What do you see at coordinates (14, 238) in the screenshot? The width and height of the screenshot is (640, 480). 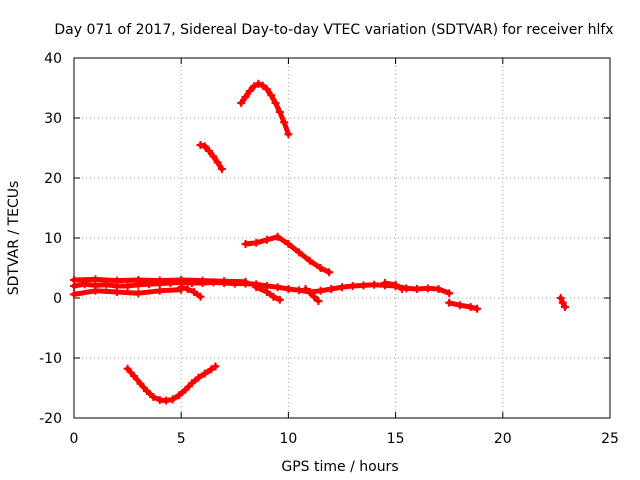 I see `y-axis-label: SDTVAR / TECUs` at bounding box center [14, 238].